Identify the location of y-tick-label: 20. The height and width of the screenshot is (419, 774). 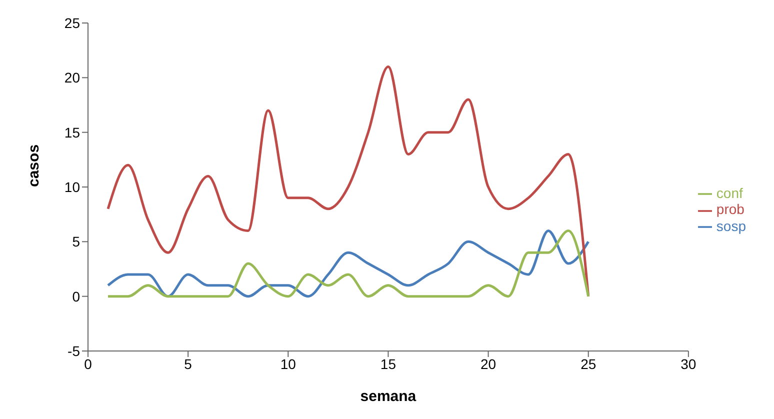
(72, 78).